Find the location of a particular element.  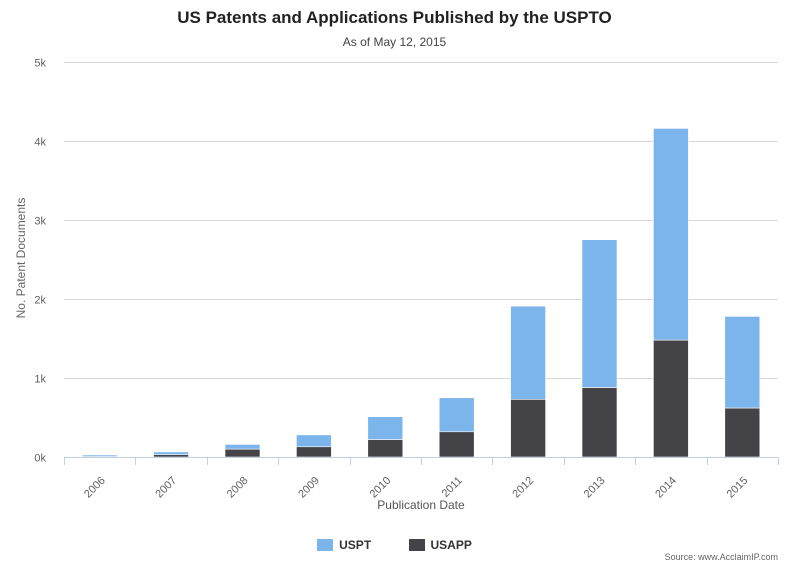

bar-usapp-2015 is located at coordinates (742, 432).